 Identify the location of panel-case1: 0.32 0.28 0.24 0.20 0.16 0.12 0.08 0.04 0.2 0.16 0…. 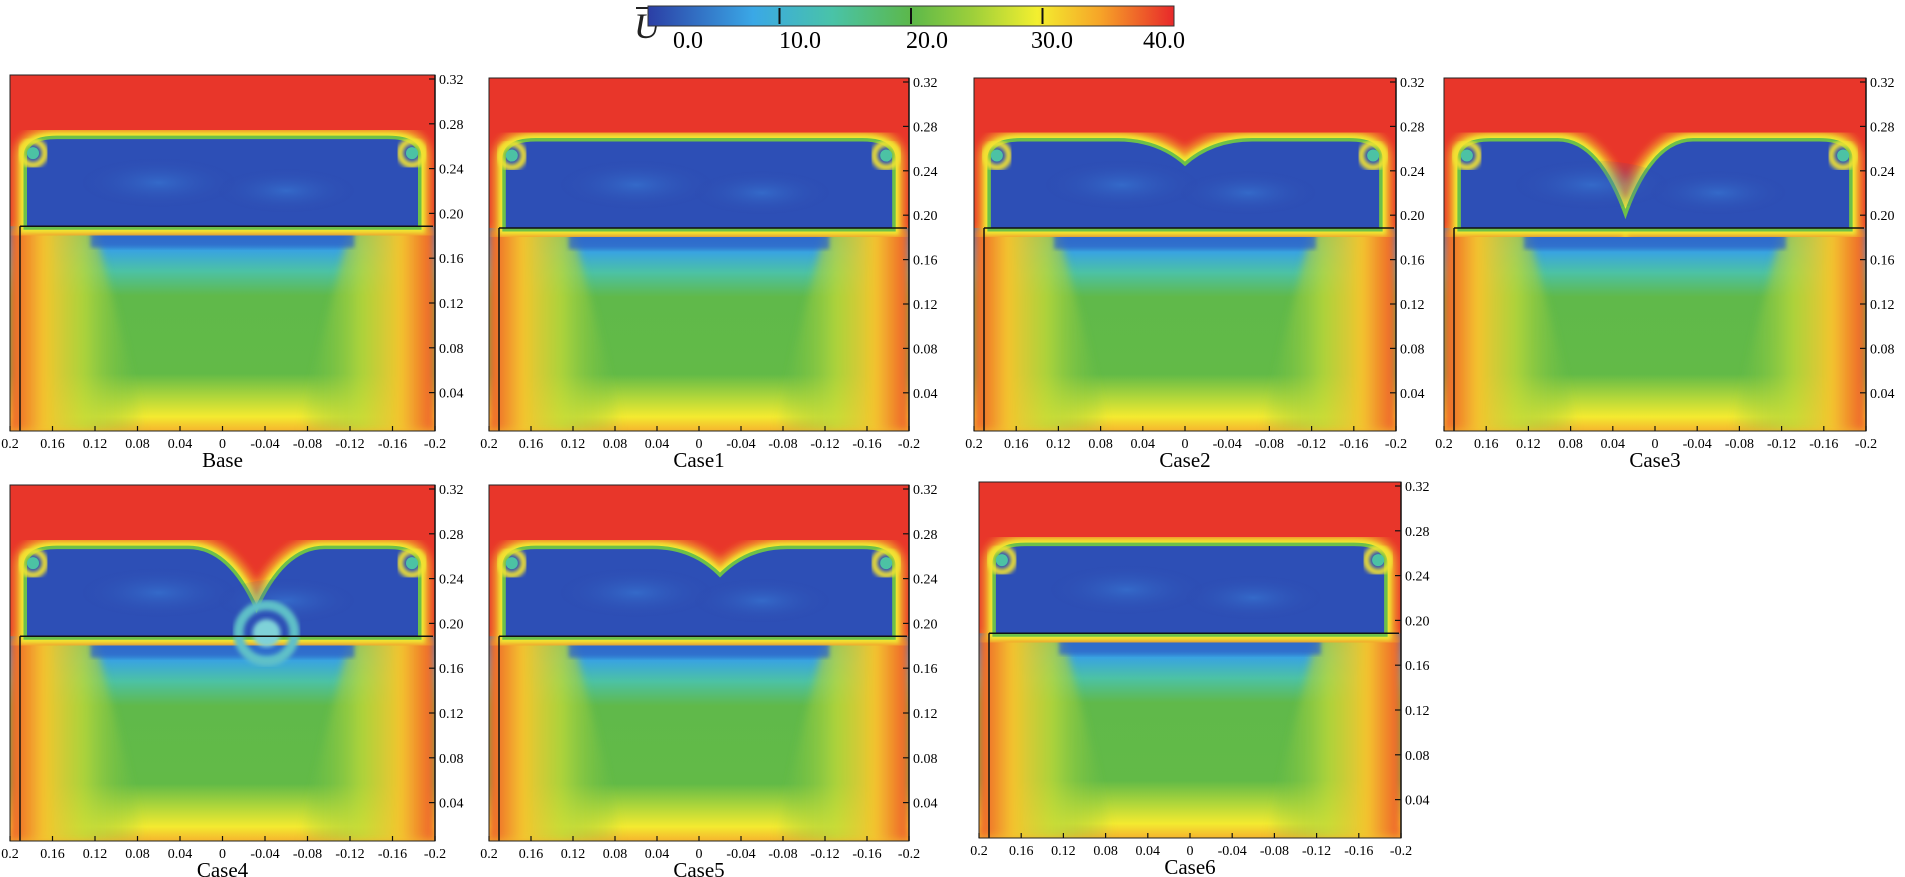
(708, 274).